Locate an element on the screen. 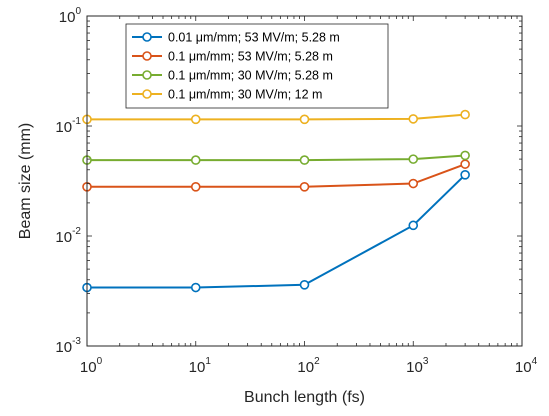 This screenshot has height=416, width=549. legend-item: 0.01 μm/mm; 53 MV/m; 5.28 m is located at coordinates (236, 38).